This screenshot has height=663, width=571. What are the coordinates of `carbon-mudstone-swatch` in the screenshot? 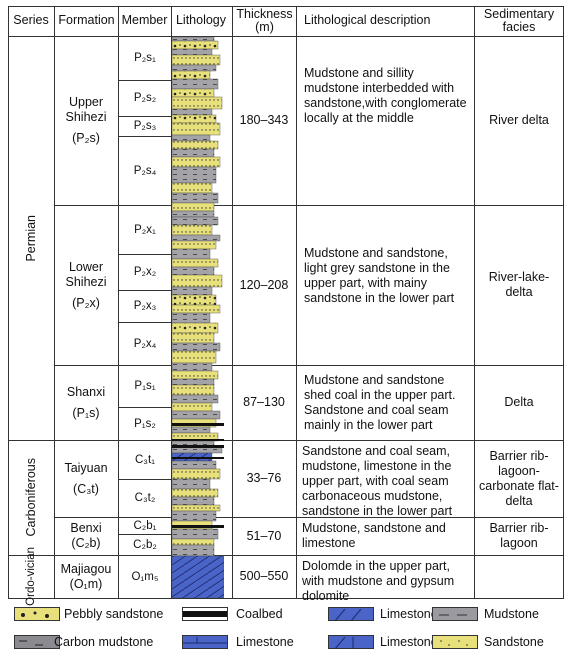 It's located at (37, 642).